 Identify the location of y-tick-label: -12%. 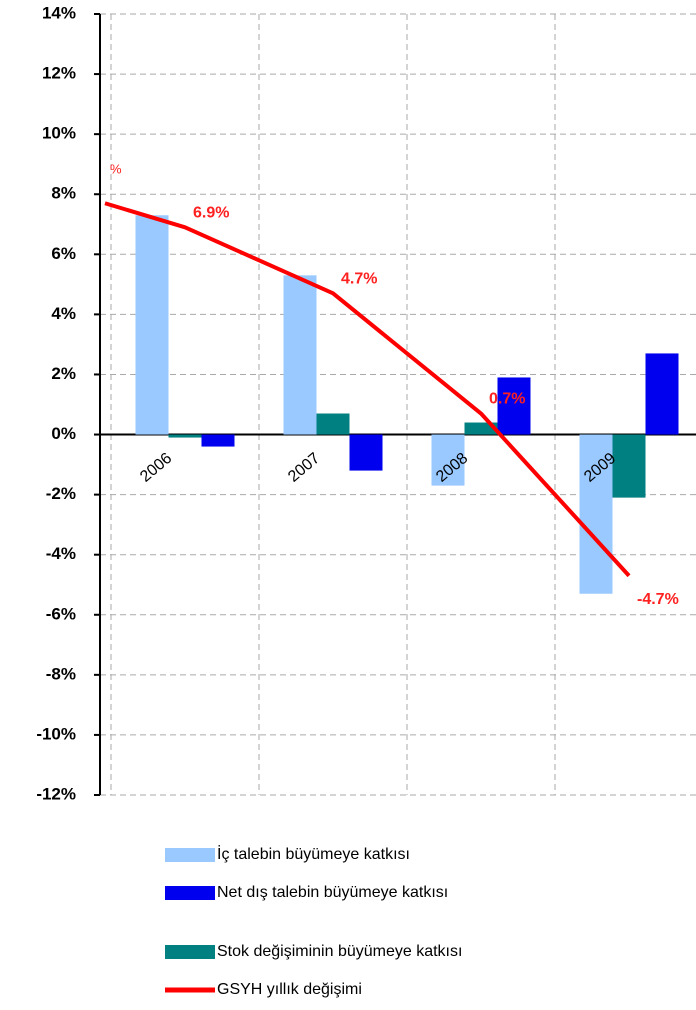
(56, 793).